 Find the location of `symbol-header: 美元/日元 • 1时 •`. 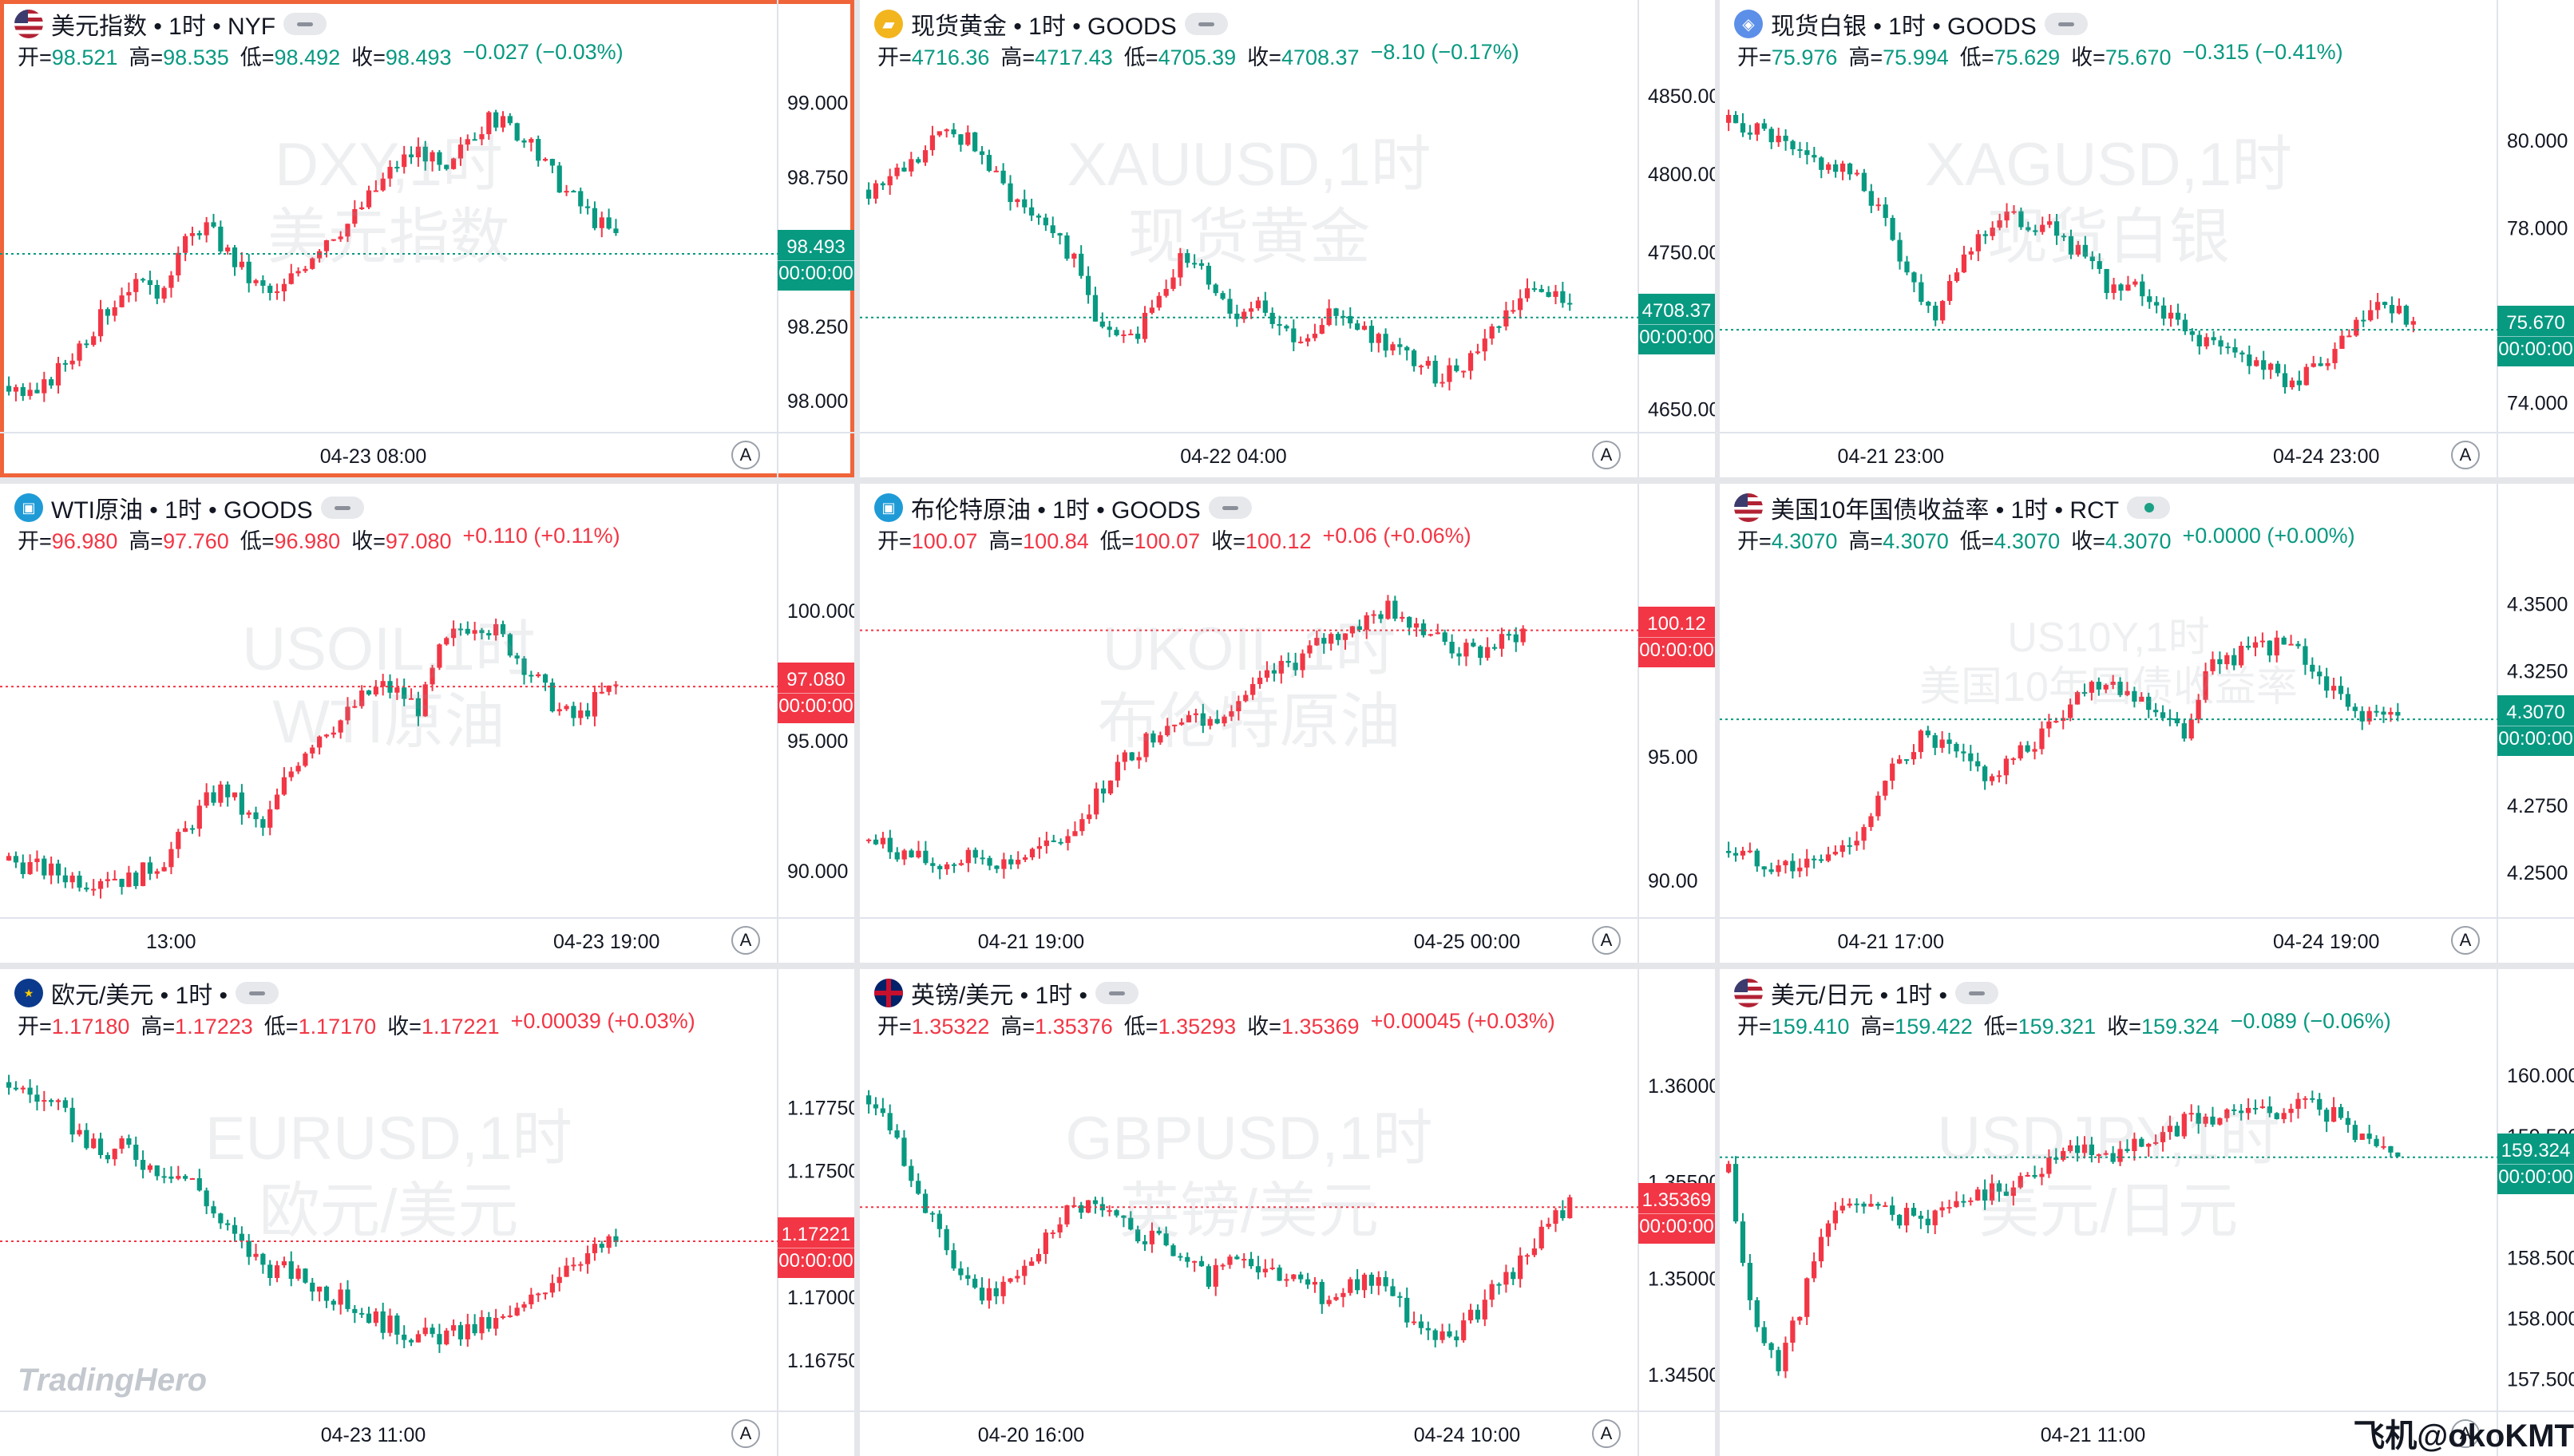

symbol-header: 美元/日元 • 1时 • is located at coordinates (1866, 993).